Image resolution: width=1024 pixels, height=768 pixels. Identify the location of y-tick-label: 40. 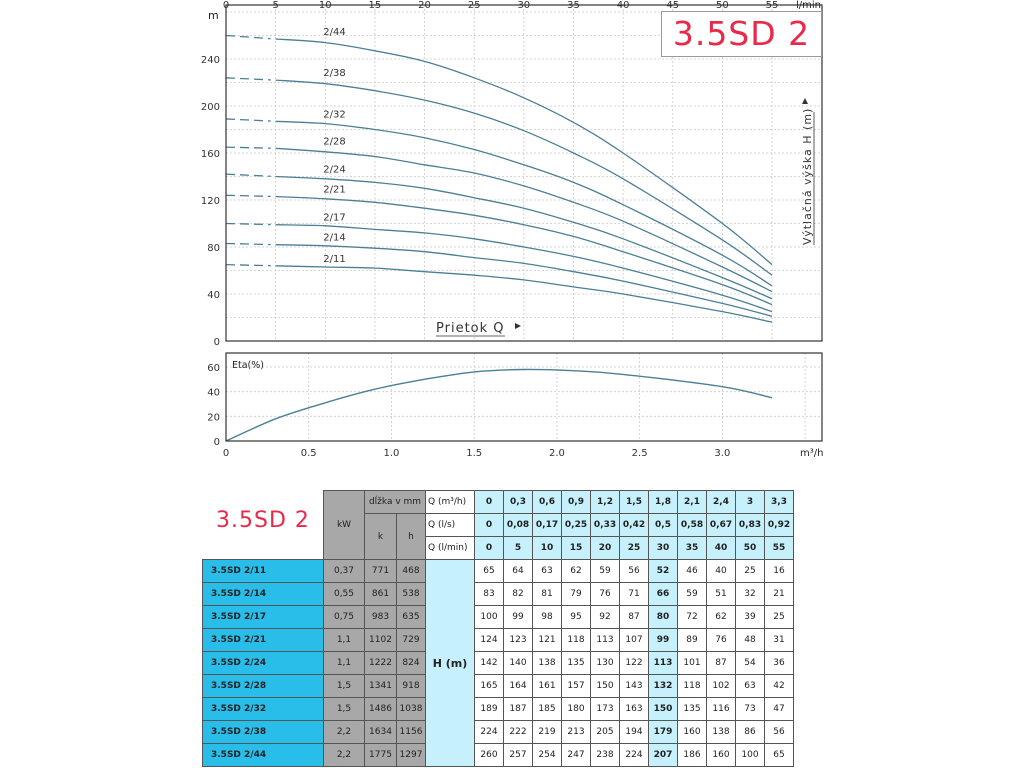
(213, 393).